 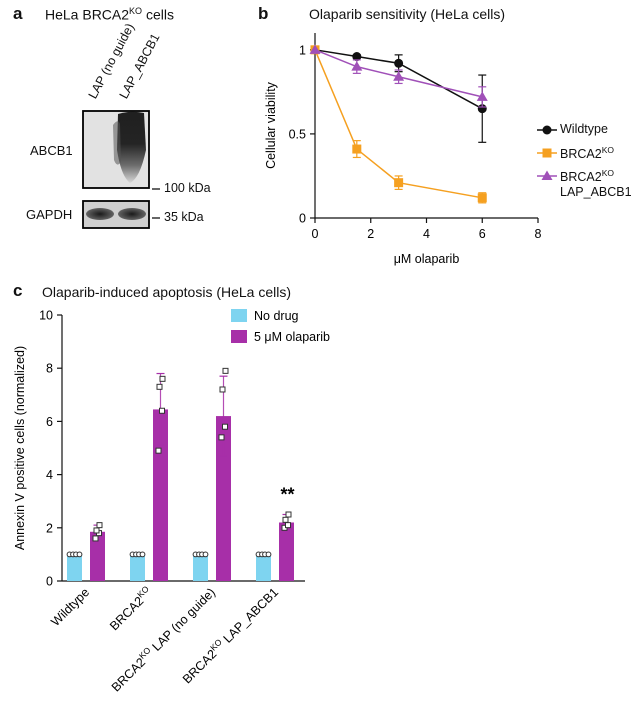 I want to click on legend-label: Wildtype, so click(x=584, y=129).